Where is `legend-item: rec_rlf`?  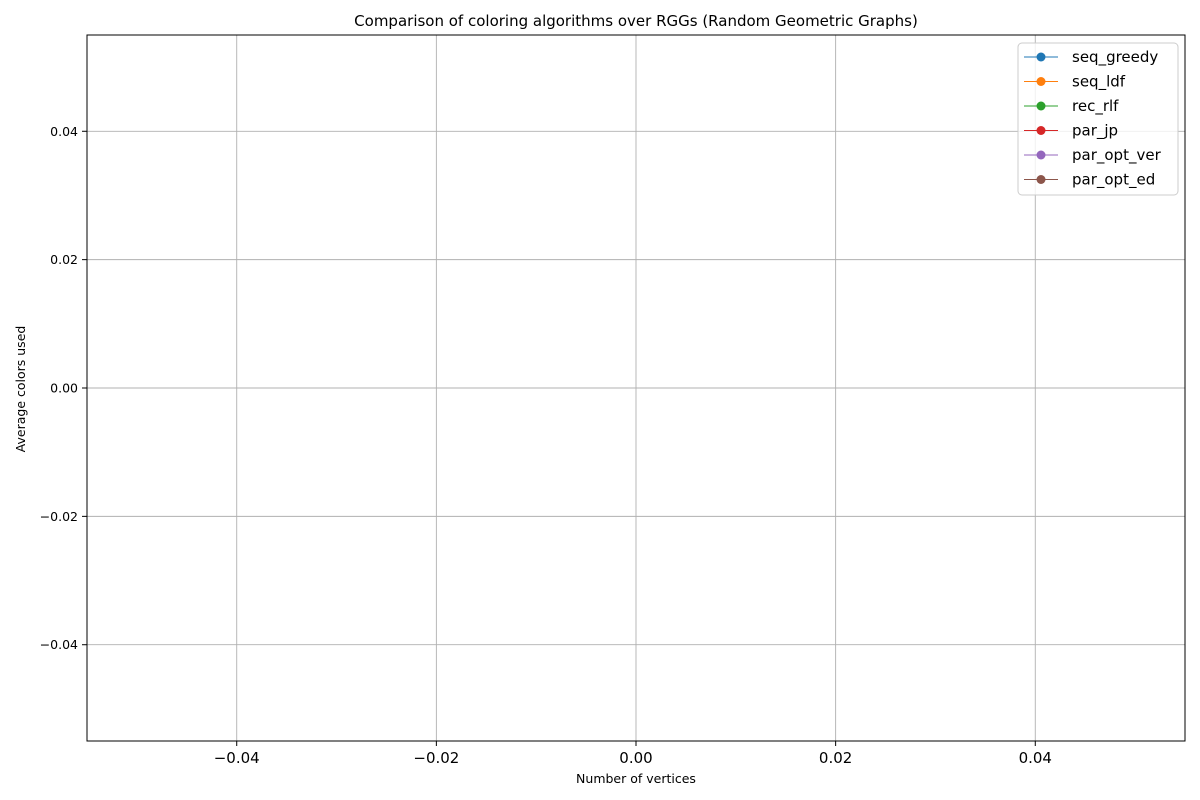 legend-item: rec_rlf is located at coordinates (1071, 106).